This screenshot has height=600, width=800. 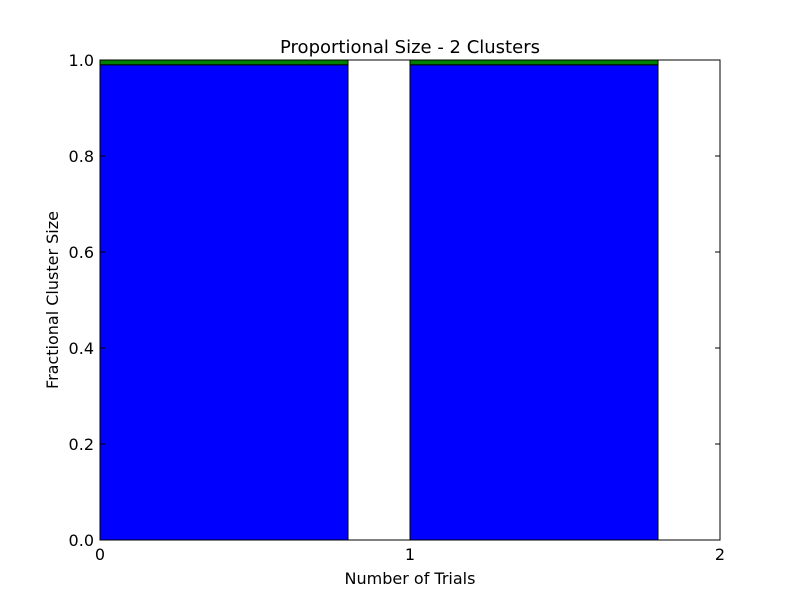 I want to click on y-axis-label: Fractional Cluster Size, so click(x=52, y=300).